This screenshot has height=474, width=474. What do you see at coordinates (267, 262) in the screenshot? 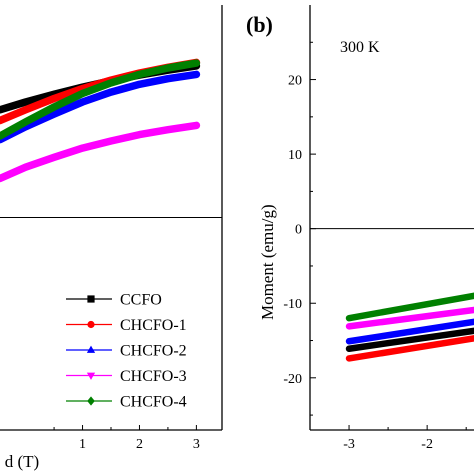
I see `panel-b-y-axis-label: Moment (emu/g)` at bounding box center [267, 262].